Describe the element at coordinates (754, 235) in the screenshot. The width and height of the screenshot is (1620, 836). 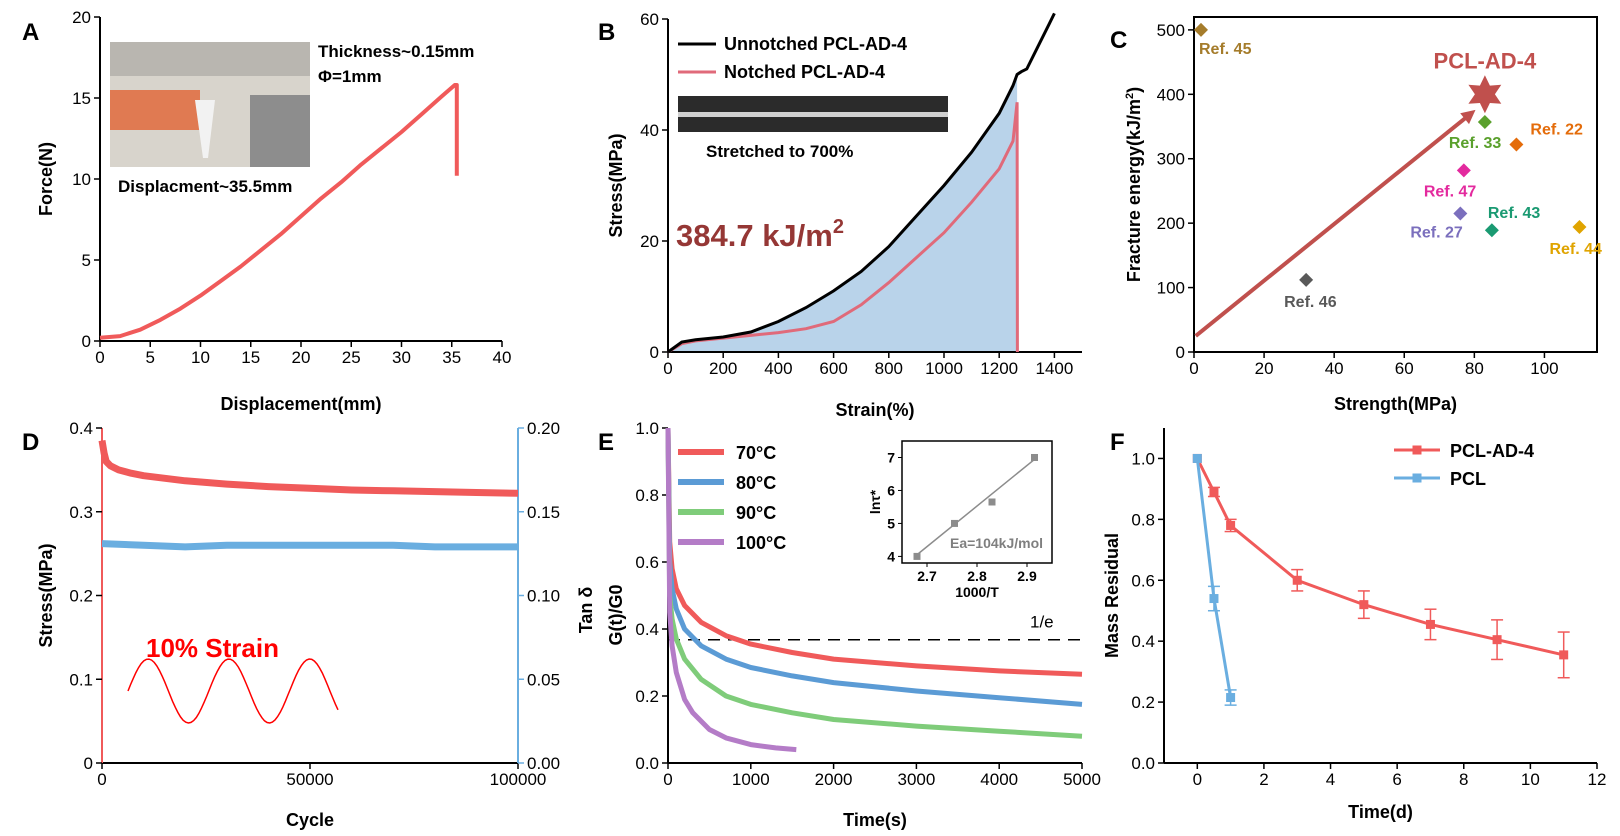
I see `energy-value: 384.7 kJ/m` at that location.